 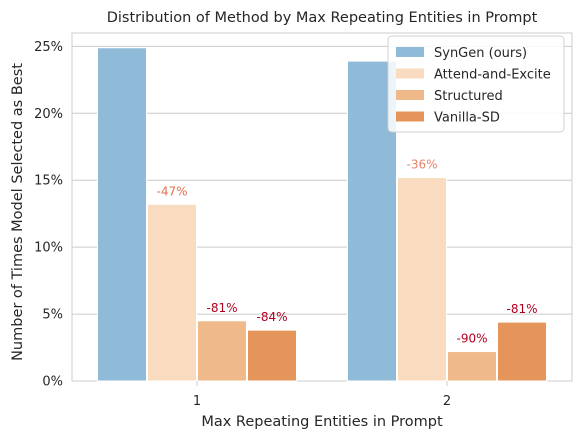 I want to click on bar-annotation: -47%, so click(x=171, y=191).